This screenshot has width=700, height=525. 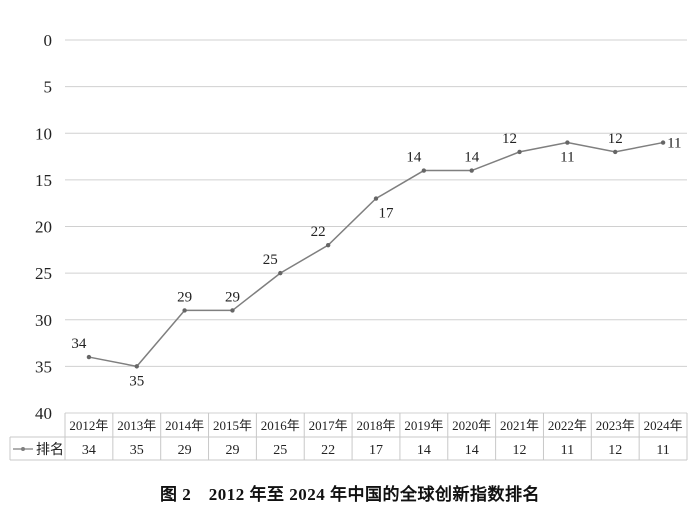 What do you see at coordinates (43, 273) in the screenshot?
I see `y-tick-label: 25` at bounding box center [43, 273].